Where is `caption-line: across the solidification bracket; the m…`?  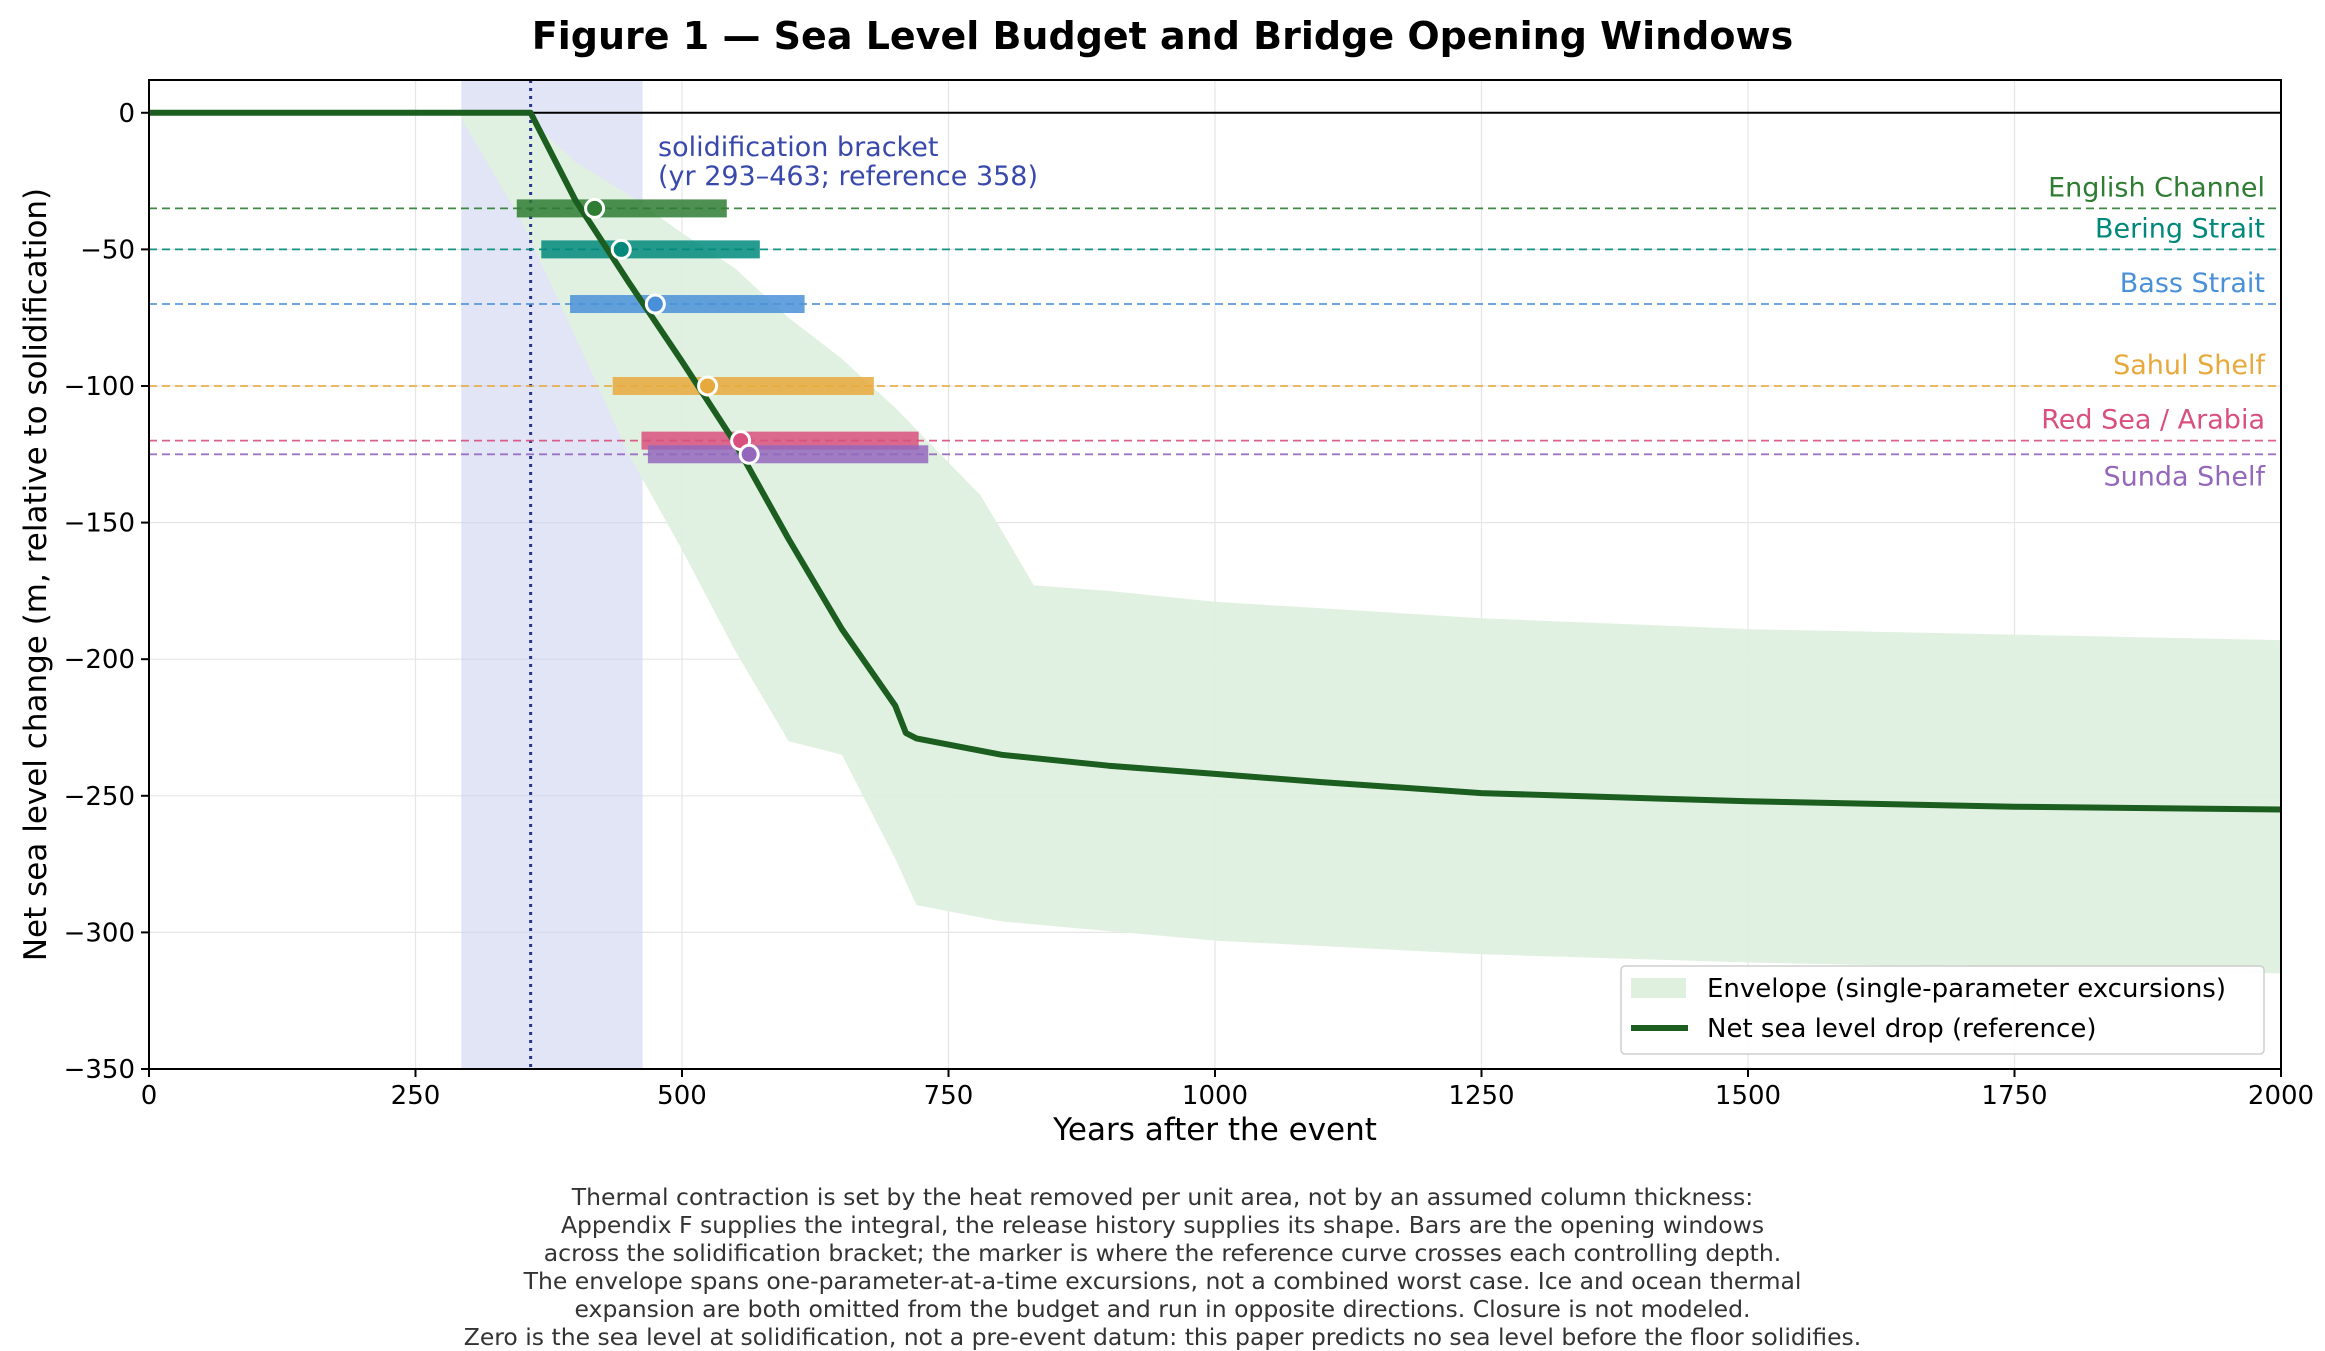
caption-line: across the solidification bracket; the m… is located at coordinates (1162, 1253).